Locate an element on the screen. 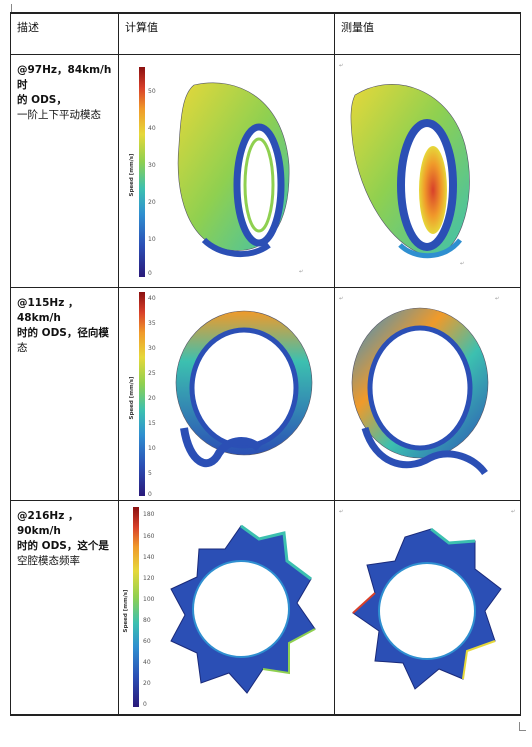  table-header-row: 描述 计算值 测量值 is located at coordinates (265, 33).